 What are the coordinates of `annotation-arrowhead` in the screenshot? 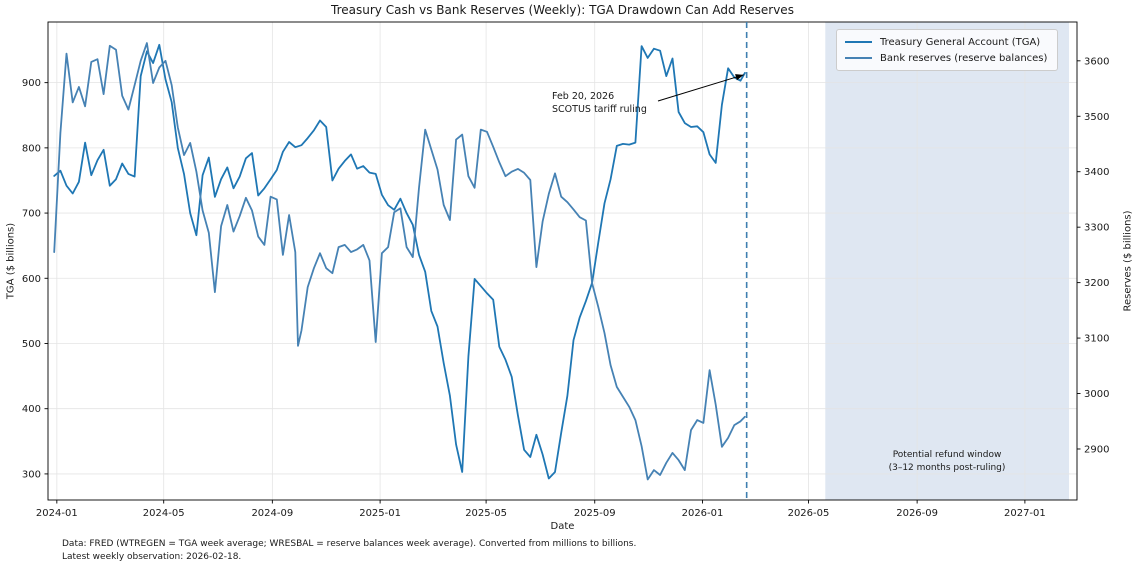 It's located at (739, 77).